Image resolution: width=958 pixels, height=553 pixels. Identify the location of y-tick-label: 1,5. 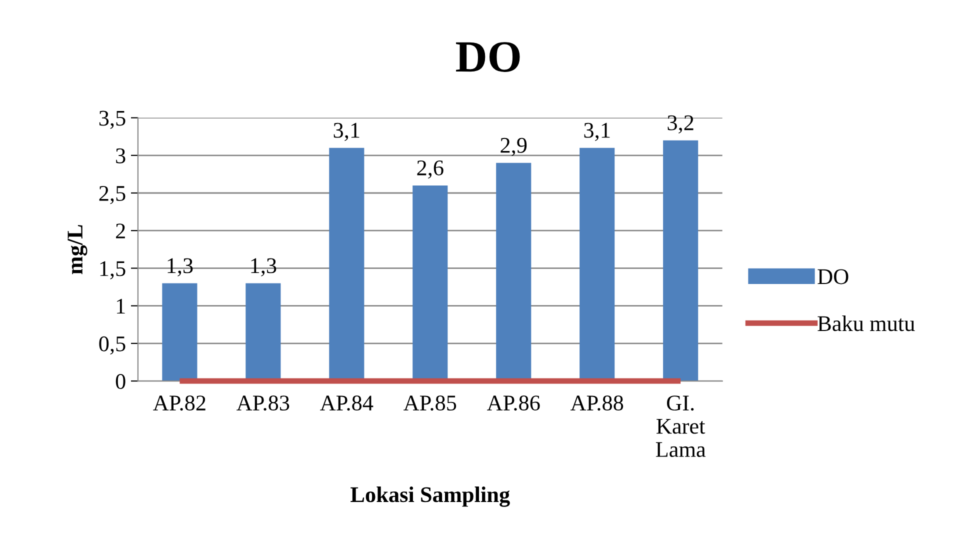
(113, 270).